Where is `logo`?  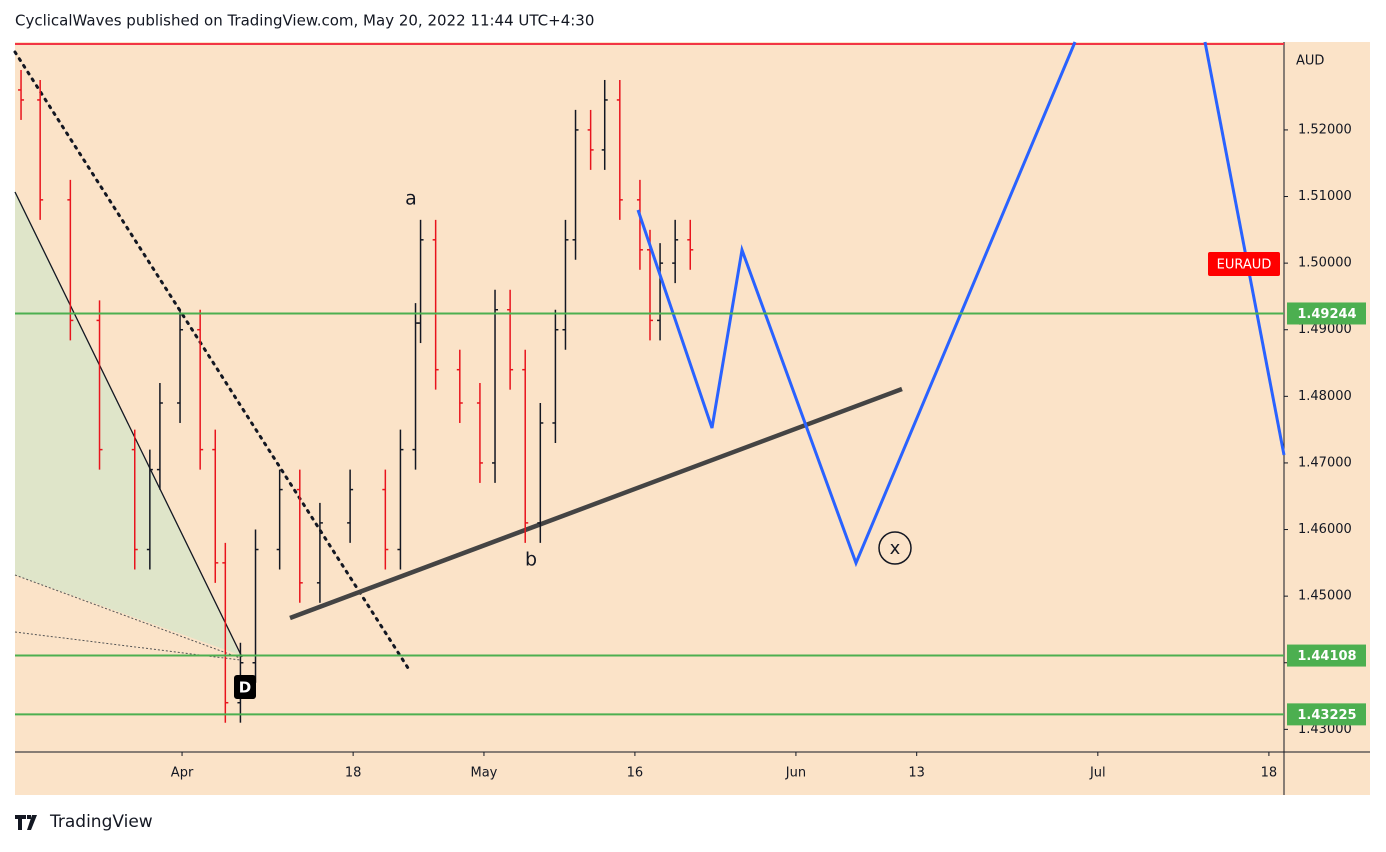 logo is located at coordinates (26, 822).